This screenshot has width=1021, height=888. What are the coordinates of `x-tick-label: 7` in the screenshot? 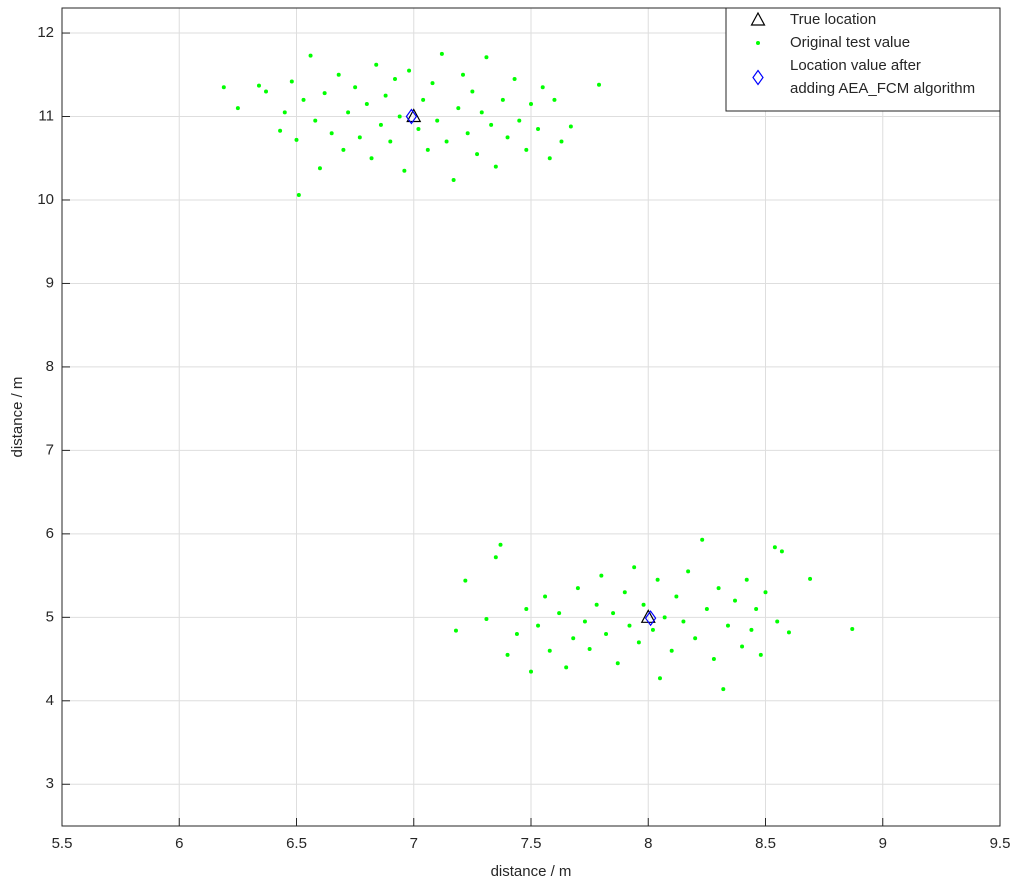 It's located at (414, 843).